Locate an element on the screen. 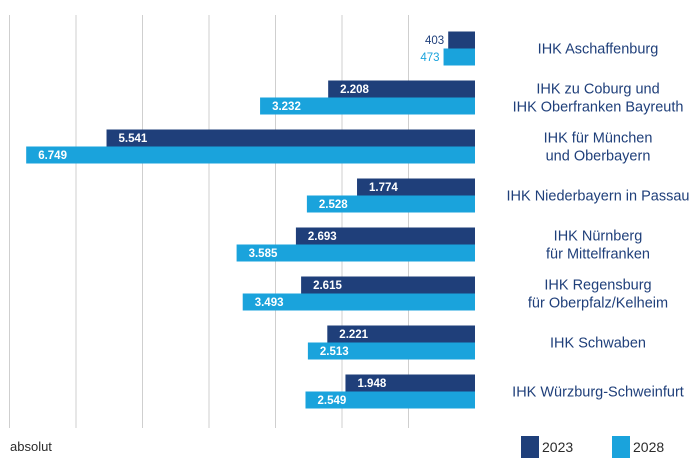 The height and width of the screenshot is (475, 700). category-label: IHK Nürnberg is located at coordinates (598, 237).